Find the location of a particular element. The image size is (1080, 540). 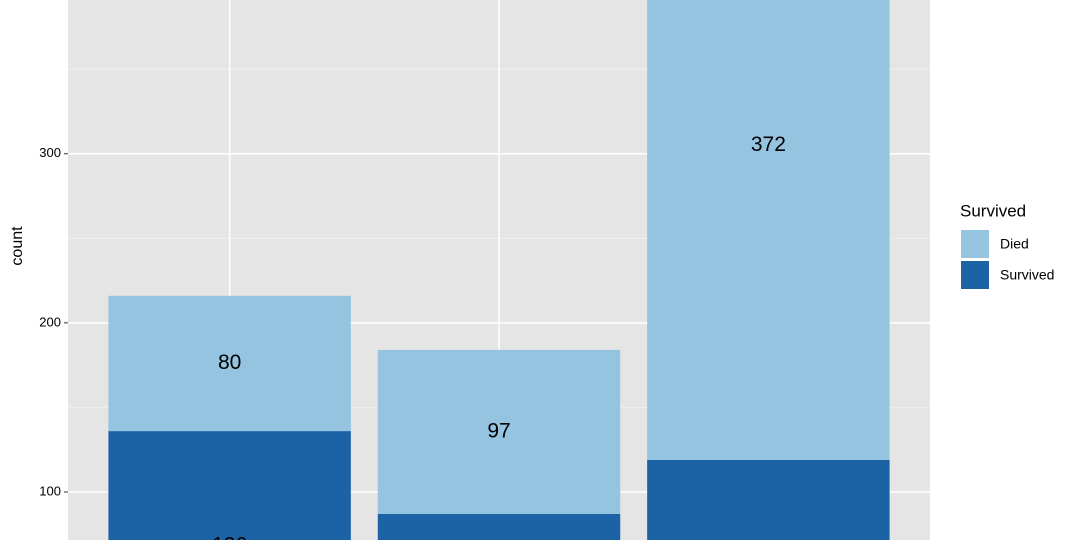

data-label: 97 is located at coordinates (498, 430).